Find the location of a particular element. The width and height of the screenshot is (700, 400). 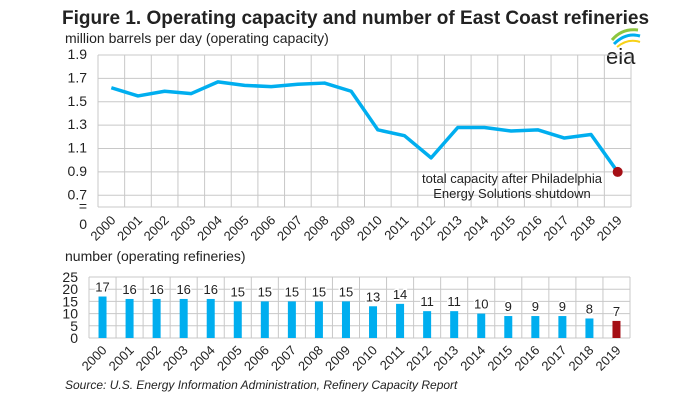

bar-2001 is located at coordinates (129, 318).